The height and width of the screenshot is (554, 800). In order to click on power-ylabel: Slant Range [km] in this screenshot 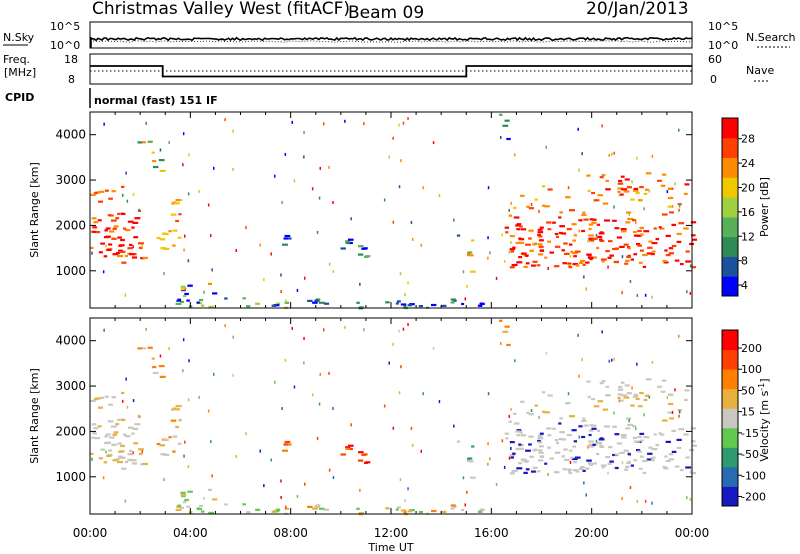, I will do `click(34, 210)`.